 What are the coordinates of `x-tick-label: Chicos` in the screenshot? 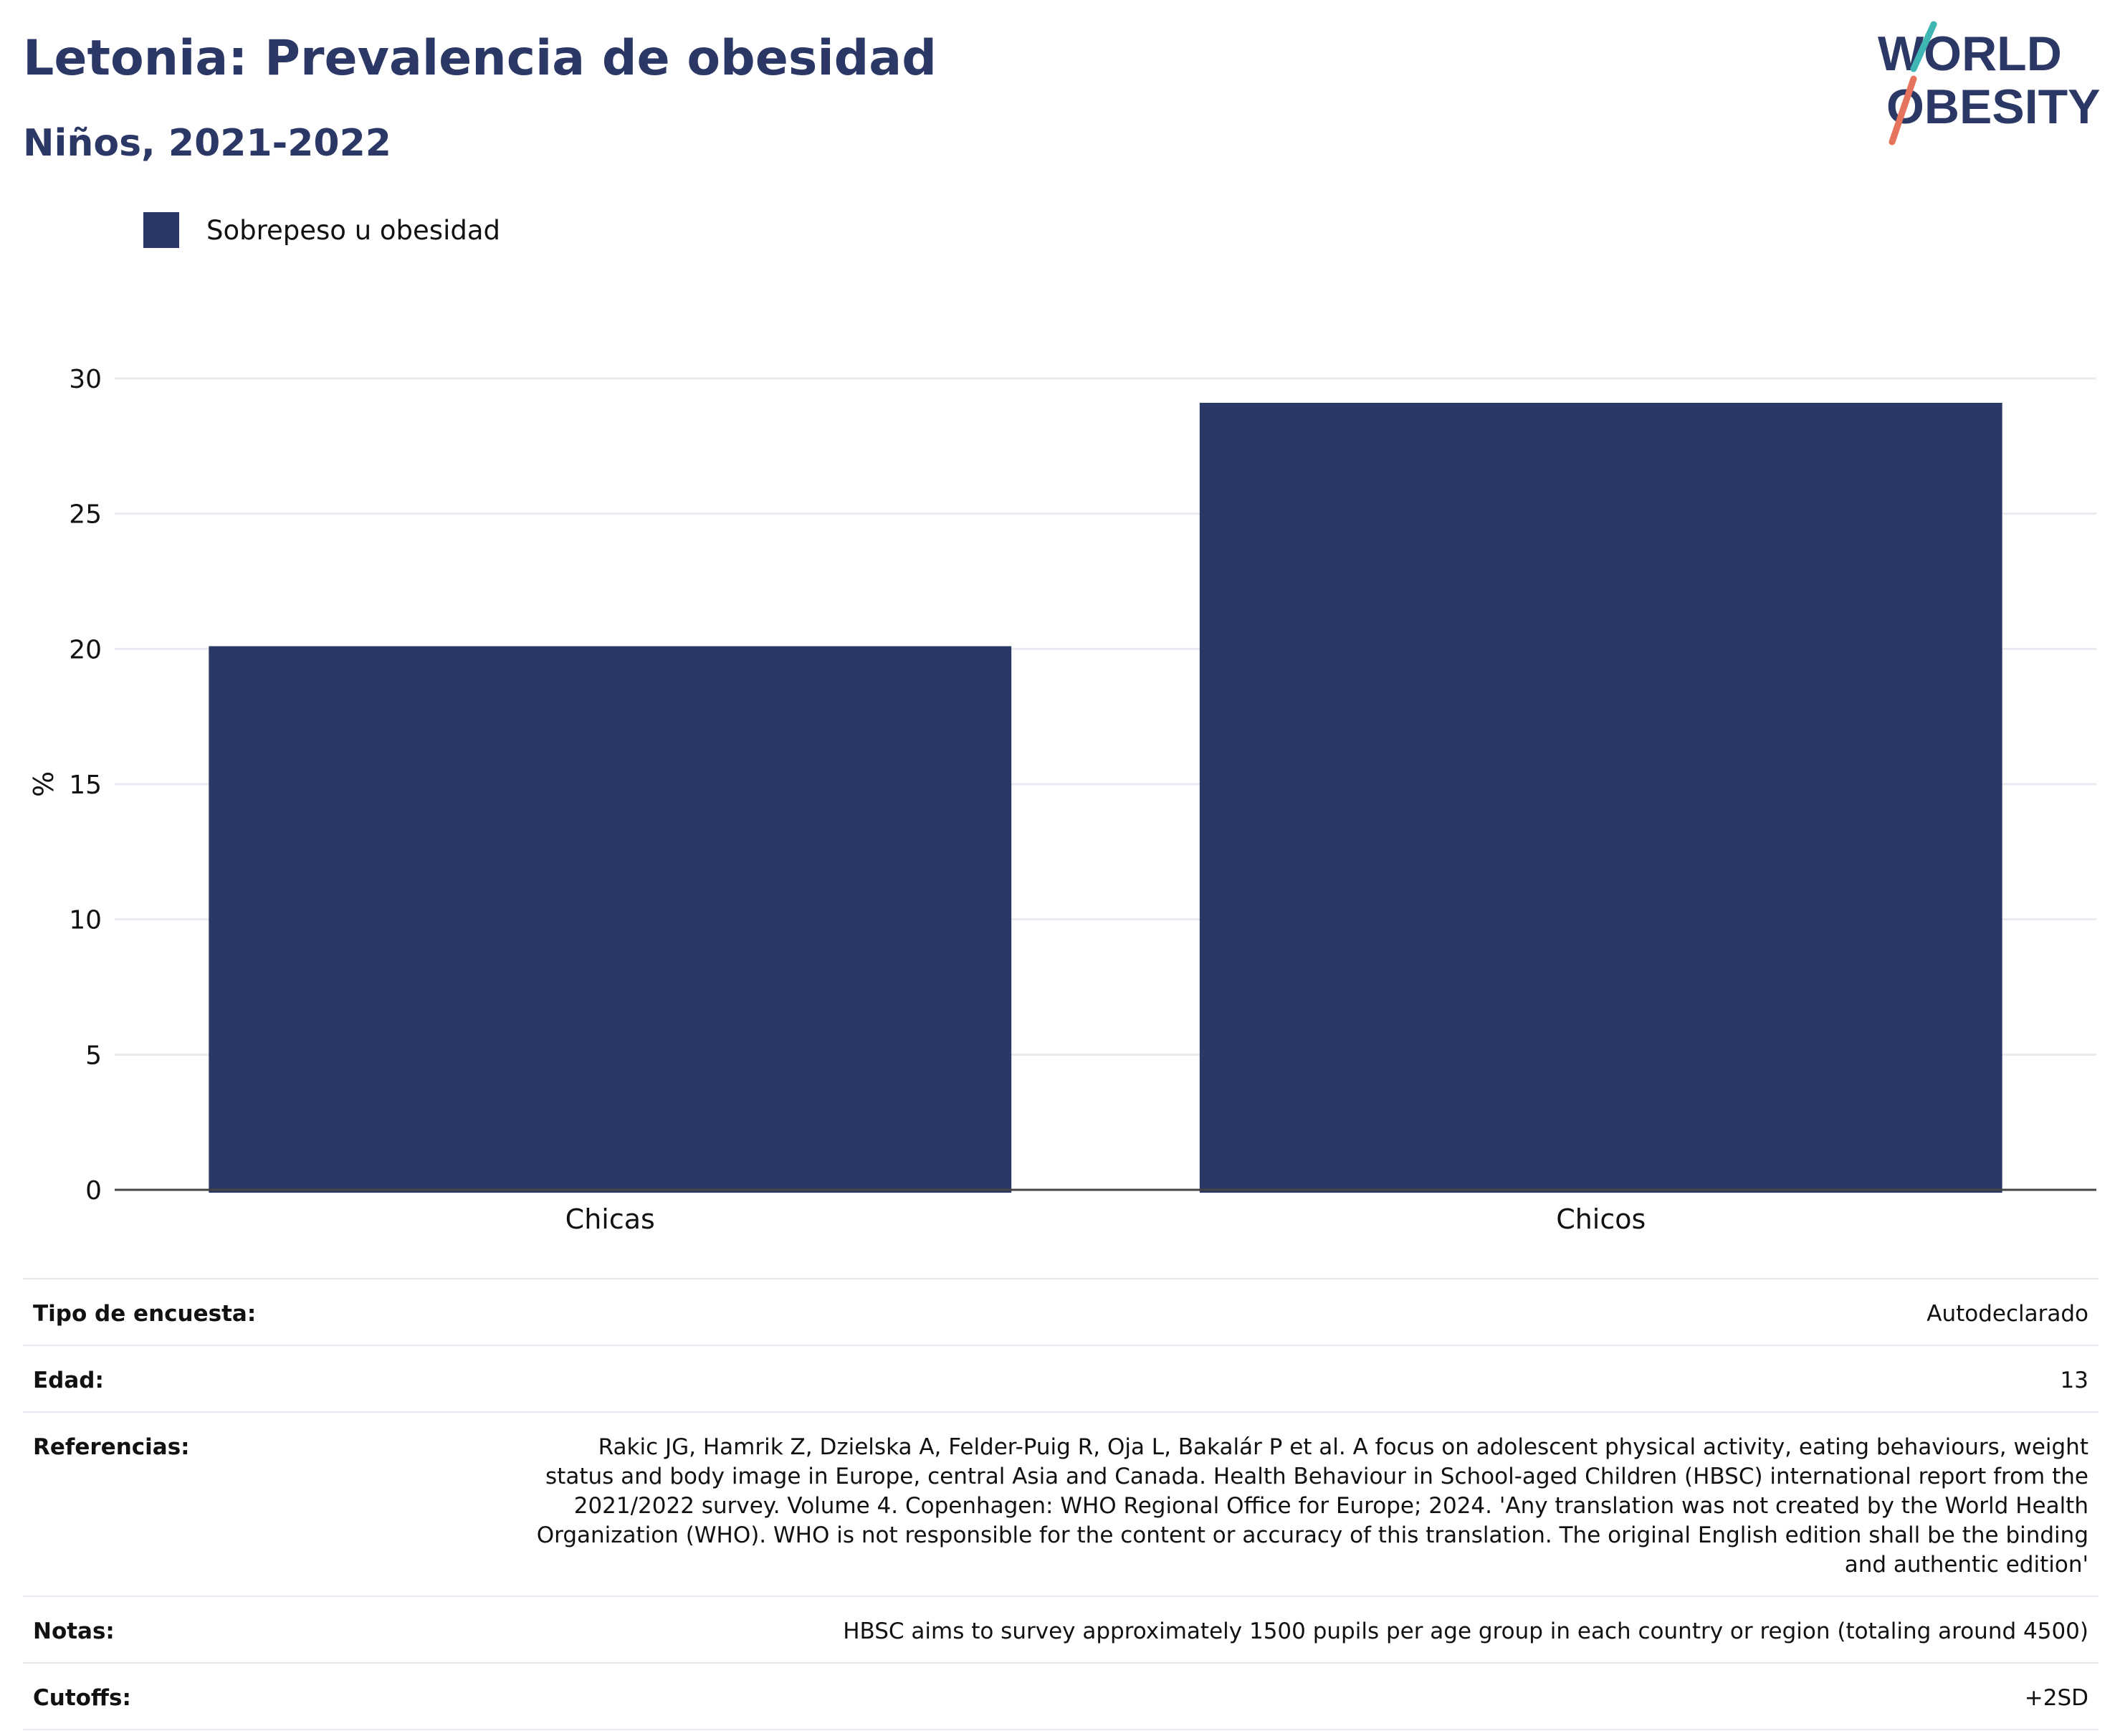 It's located at (1601, 1219).